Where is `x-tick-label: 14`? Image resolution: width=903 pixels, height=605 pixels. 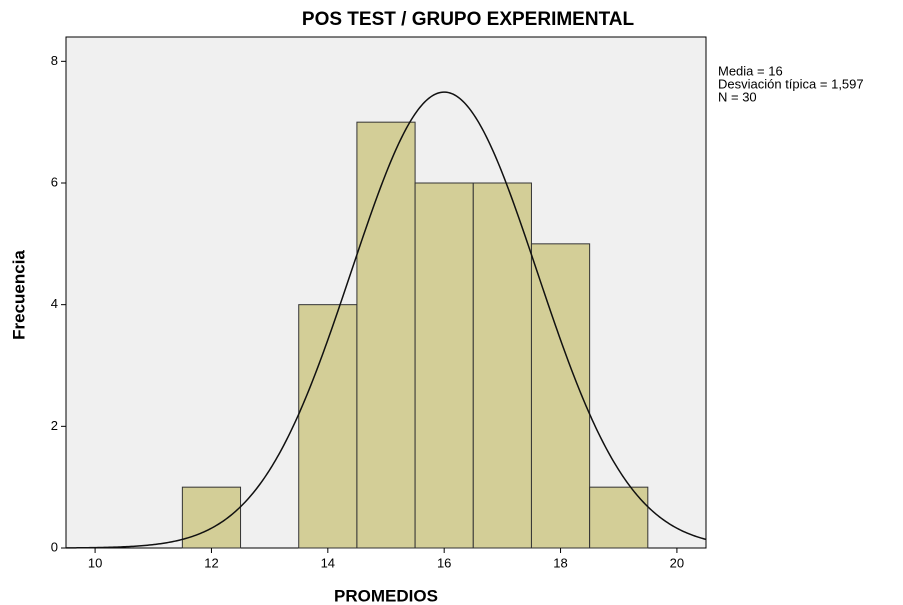 x-tick-label: 14 is located at coordinates (328, 562).